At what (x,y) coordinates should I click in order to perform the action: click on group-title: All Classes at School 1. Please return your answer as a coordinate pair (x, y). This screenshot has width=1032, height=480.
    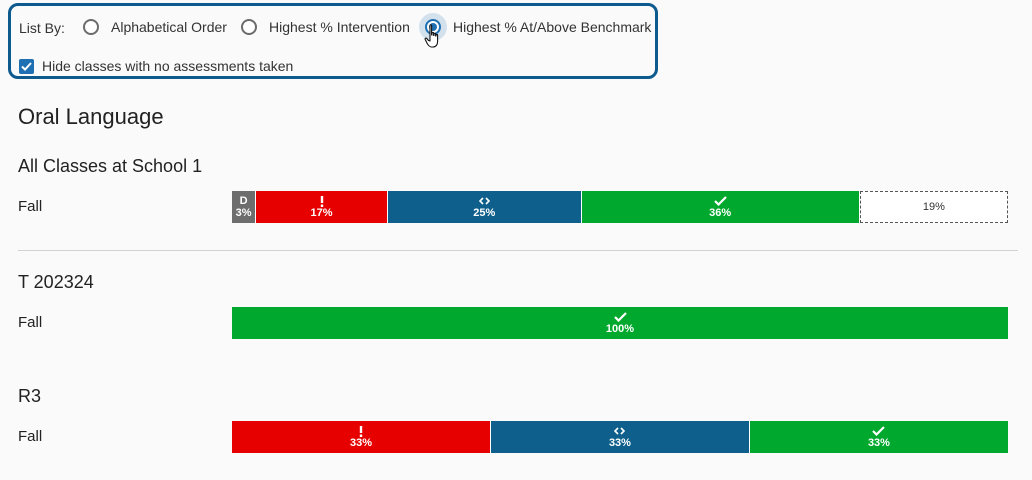
    Looking at the image, I should click on (110, 166).